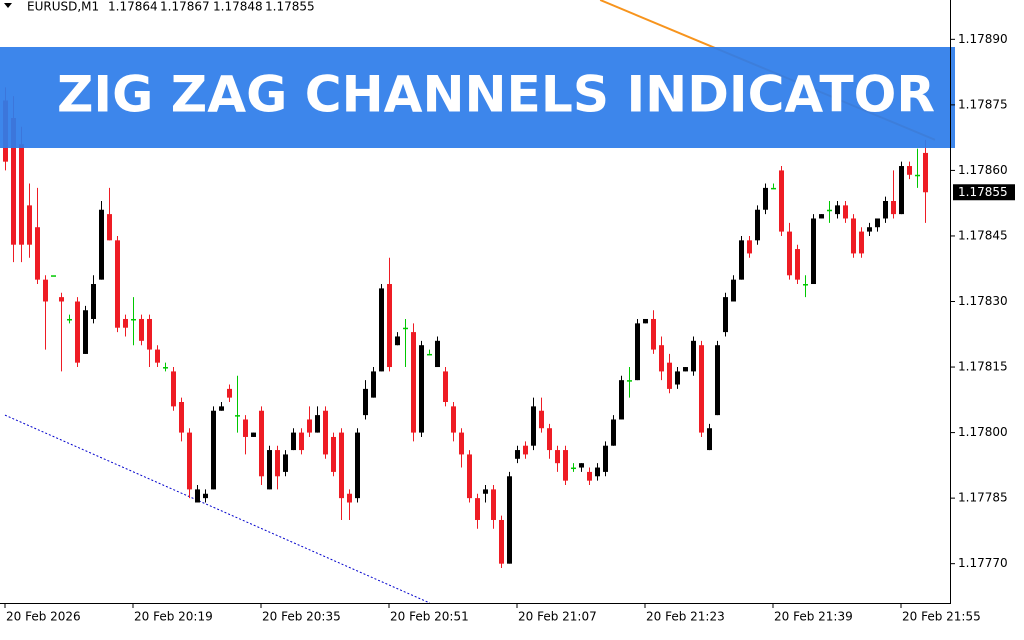 This screenshot has height=640, width=1024. I want to click on x-tick-label: 20 Feb 2026, so click(43, 617).